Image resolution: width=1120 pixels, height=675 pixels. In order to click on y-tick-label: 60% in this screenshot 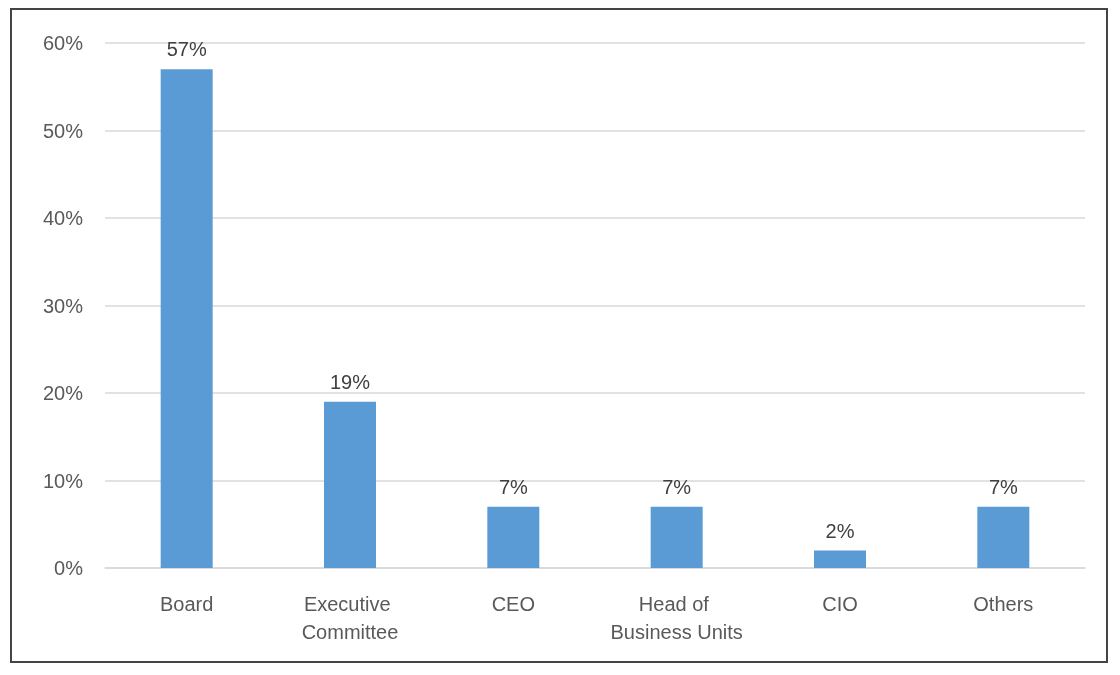, I will do `click(63, 43)`.